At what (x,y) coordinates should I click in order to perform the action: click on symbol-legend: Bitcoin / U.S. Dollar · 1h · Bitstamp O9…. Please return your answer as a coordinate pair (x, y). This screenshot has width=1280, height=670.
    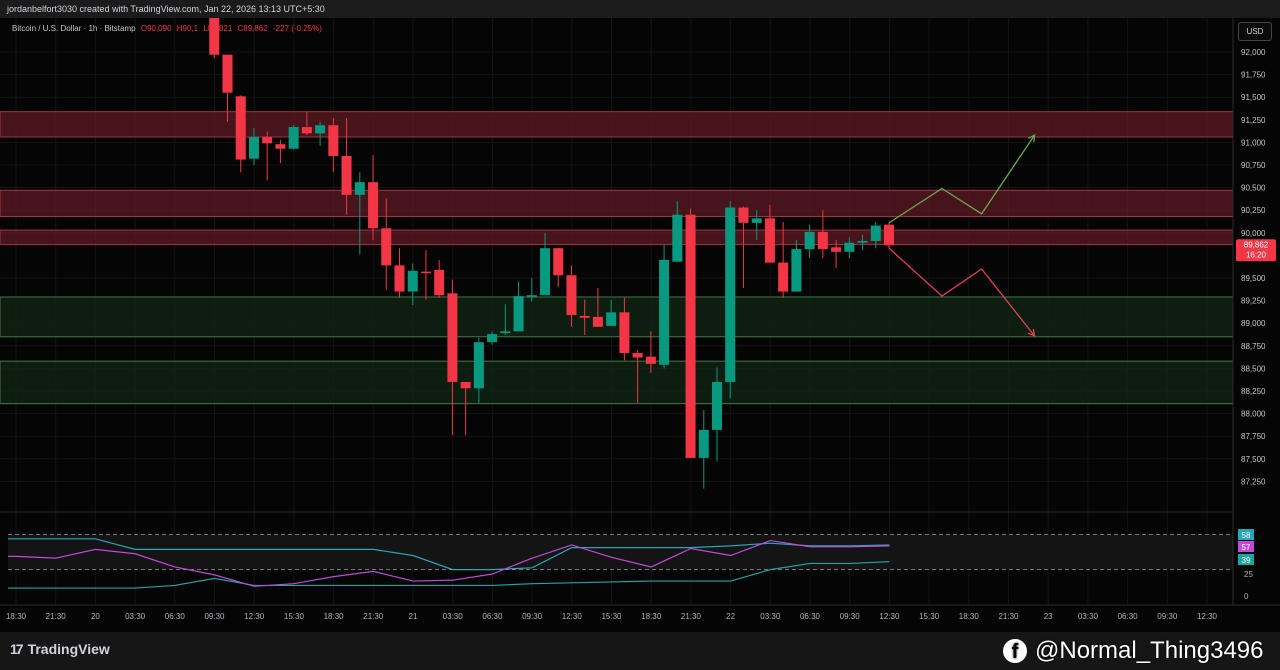
    Looking at the image, I should click on (167, 28).